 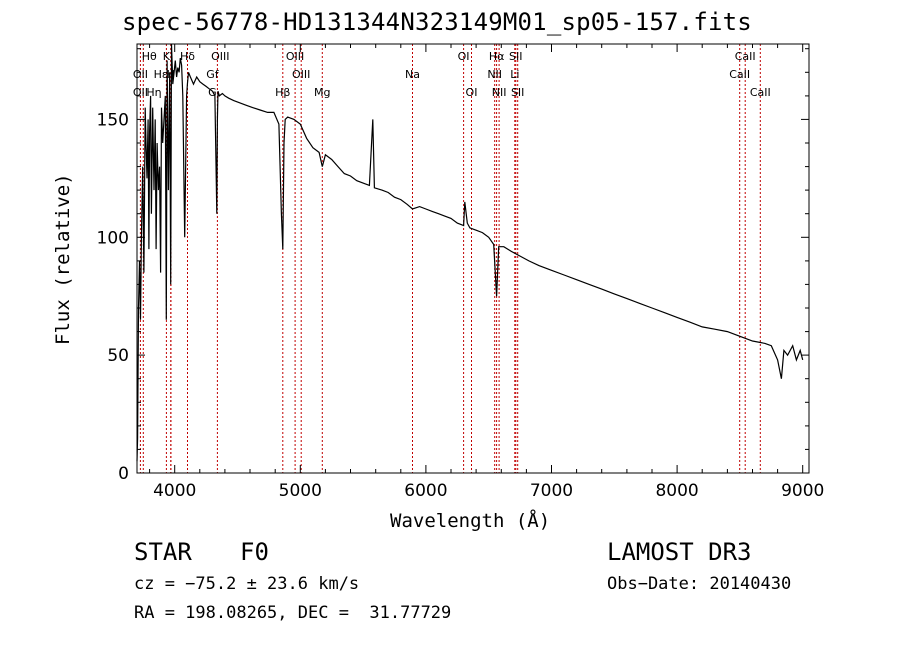 I want to click on line-label-2: Hδ, so click(x=187, y=56).